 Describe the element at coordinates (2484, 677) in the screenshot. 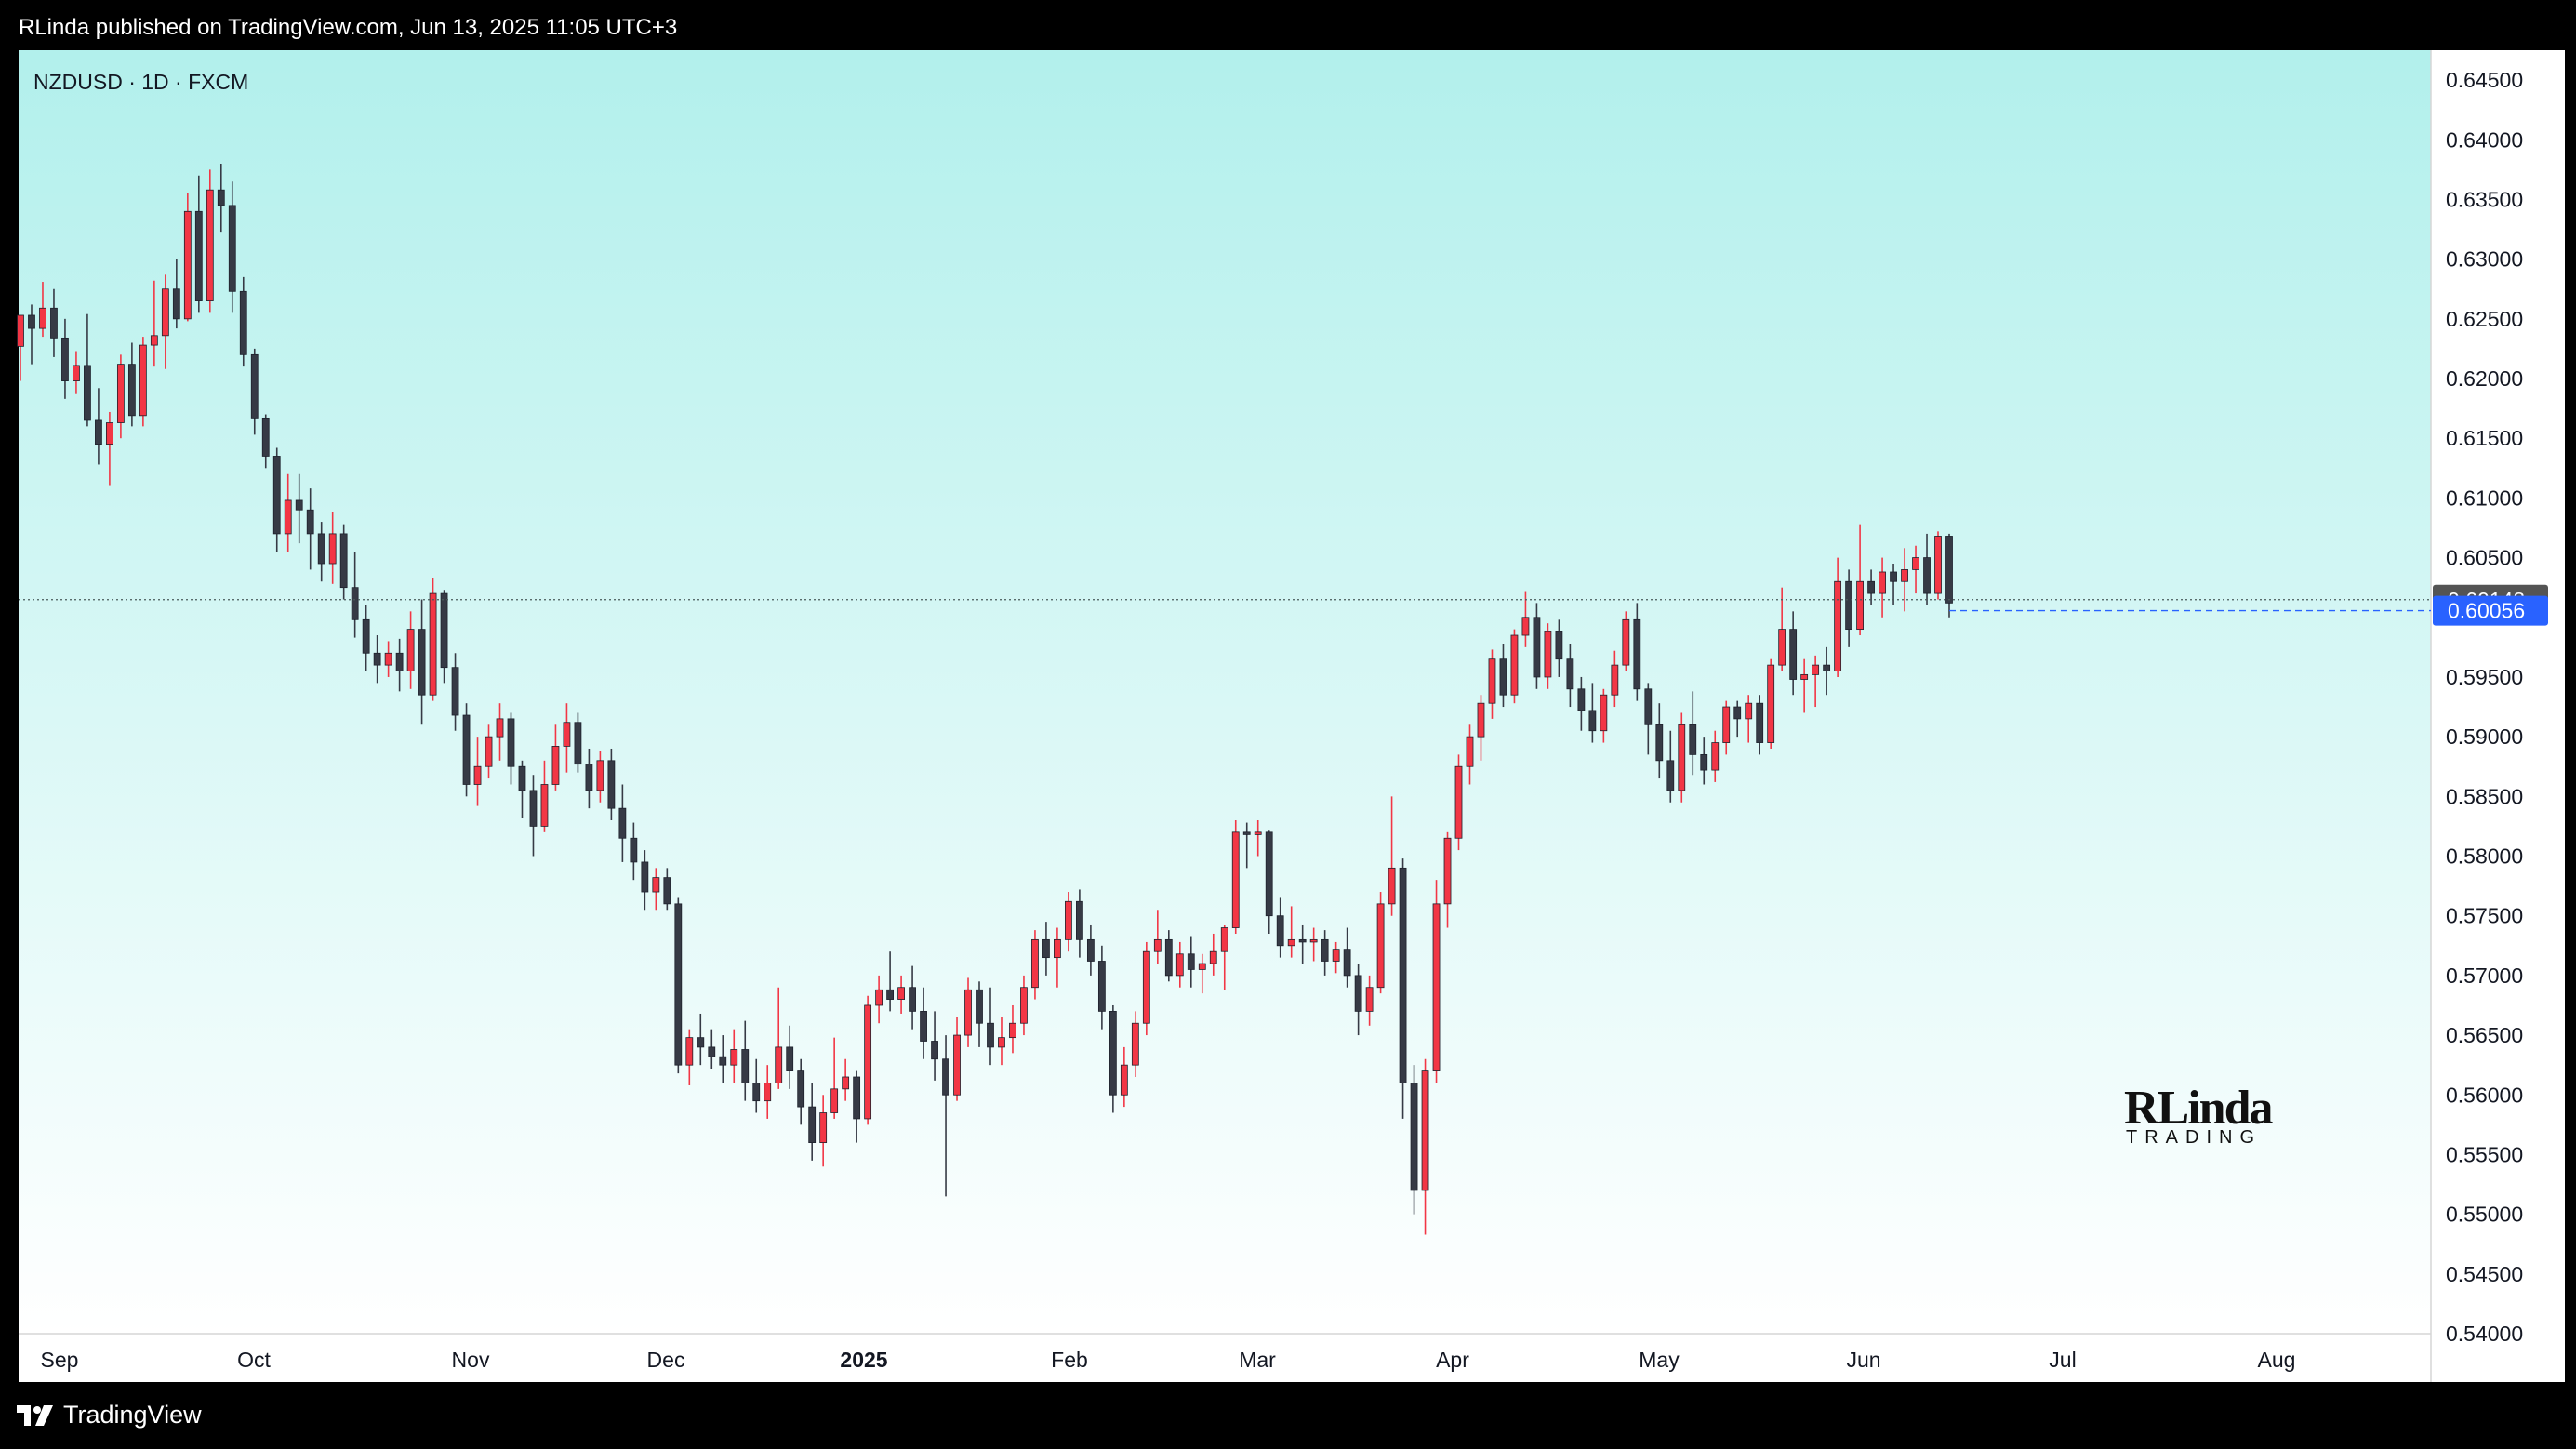

I see `price-tick-label: 0.59500` at that location.